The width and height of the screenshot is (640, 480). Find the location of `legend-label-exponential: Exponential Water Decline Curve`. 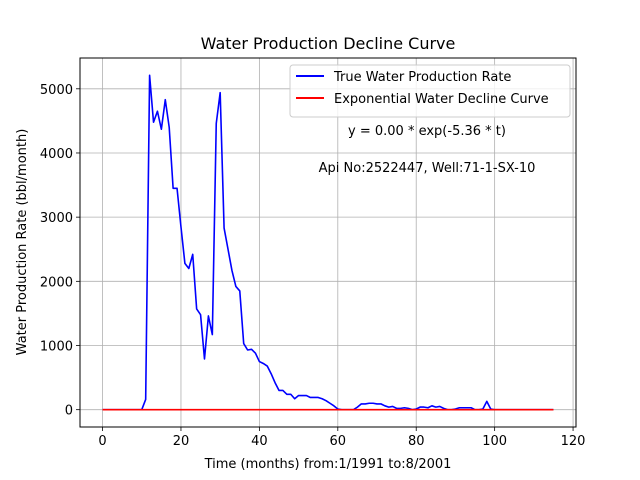

legend-label-exponential: Exponential Water Decline Curve is located at coordinates (441, 99).